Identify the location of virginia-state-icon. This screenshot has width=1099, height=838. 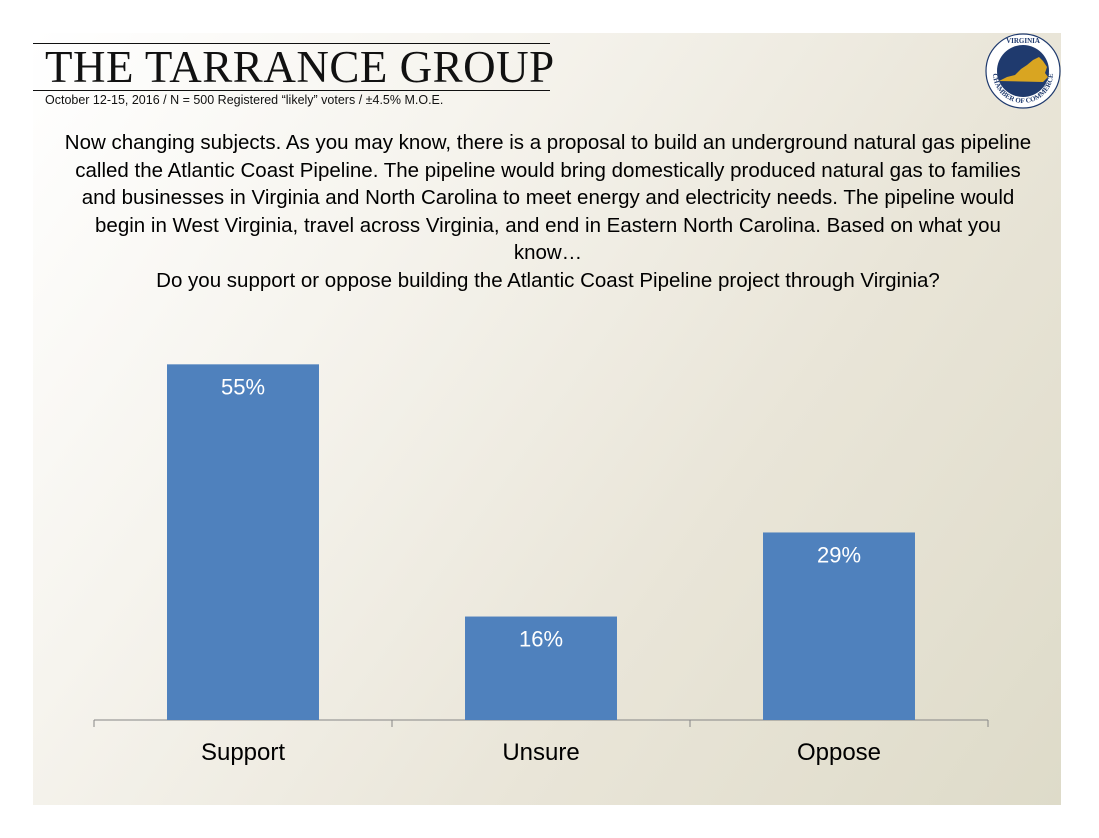
(1023, 69).